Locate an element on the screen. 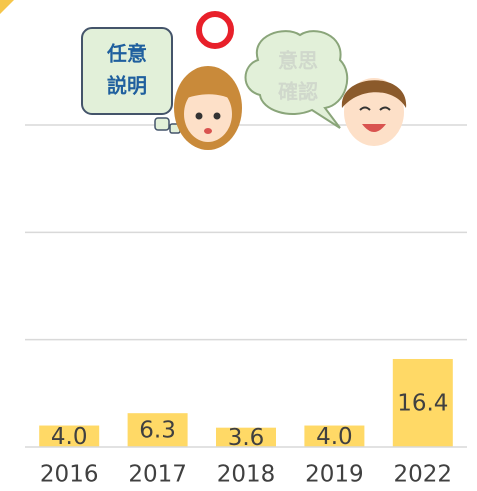 This screenshot has width=477, height=491. x-tick-label: 2022 is located at coordinates (423, 475).